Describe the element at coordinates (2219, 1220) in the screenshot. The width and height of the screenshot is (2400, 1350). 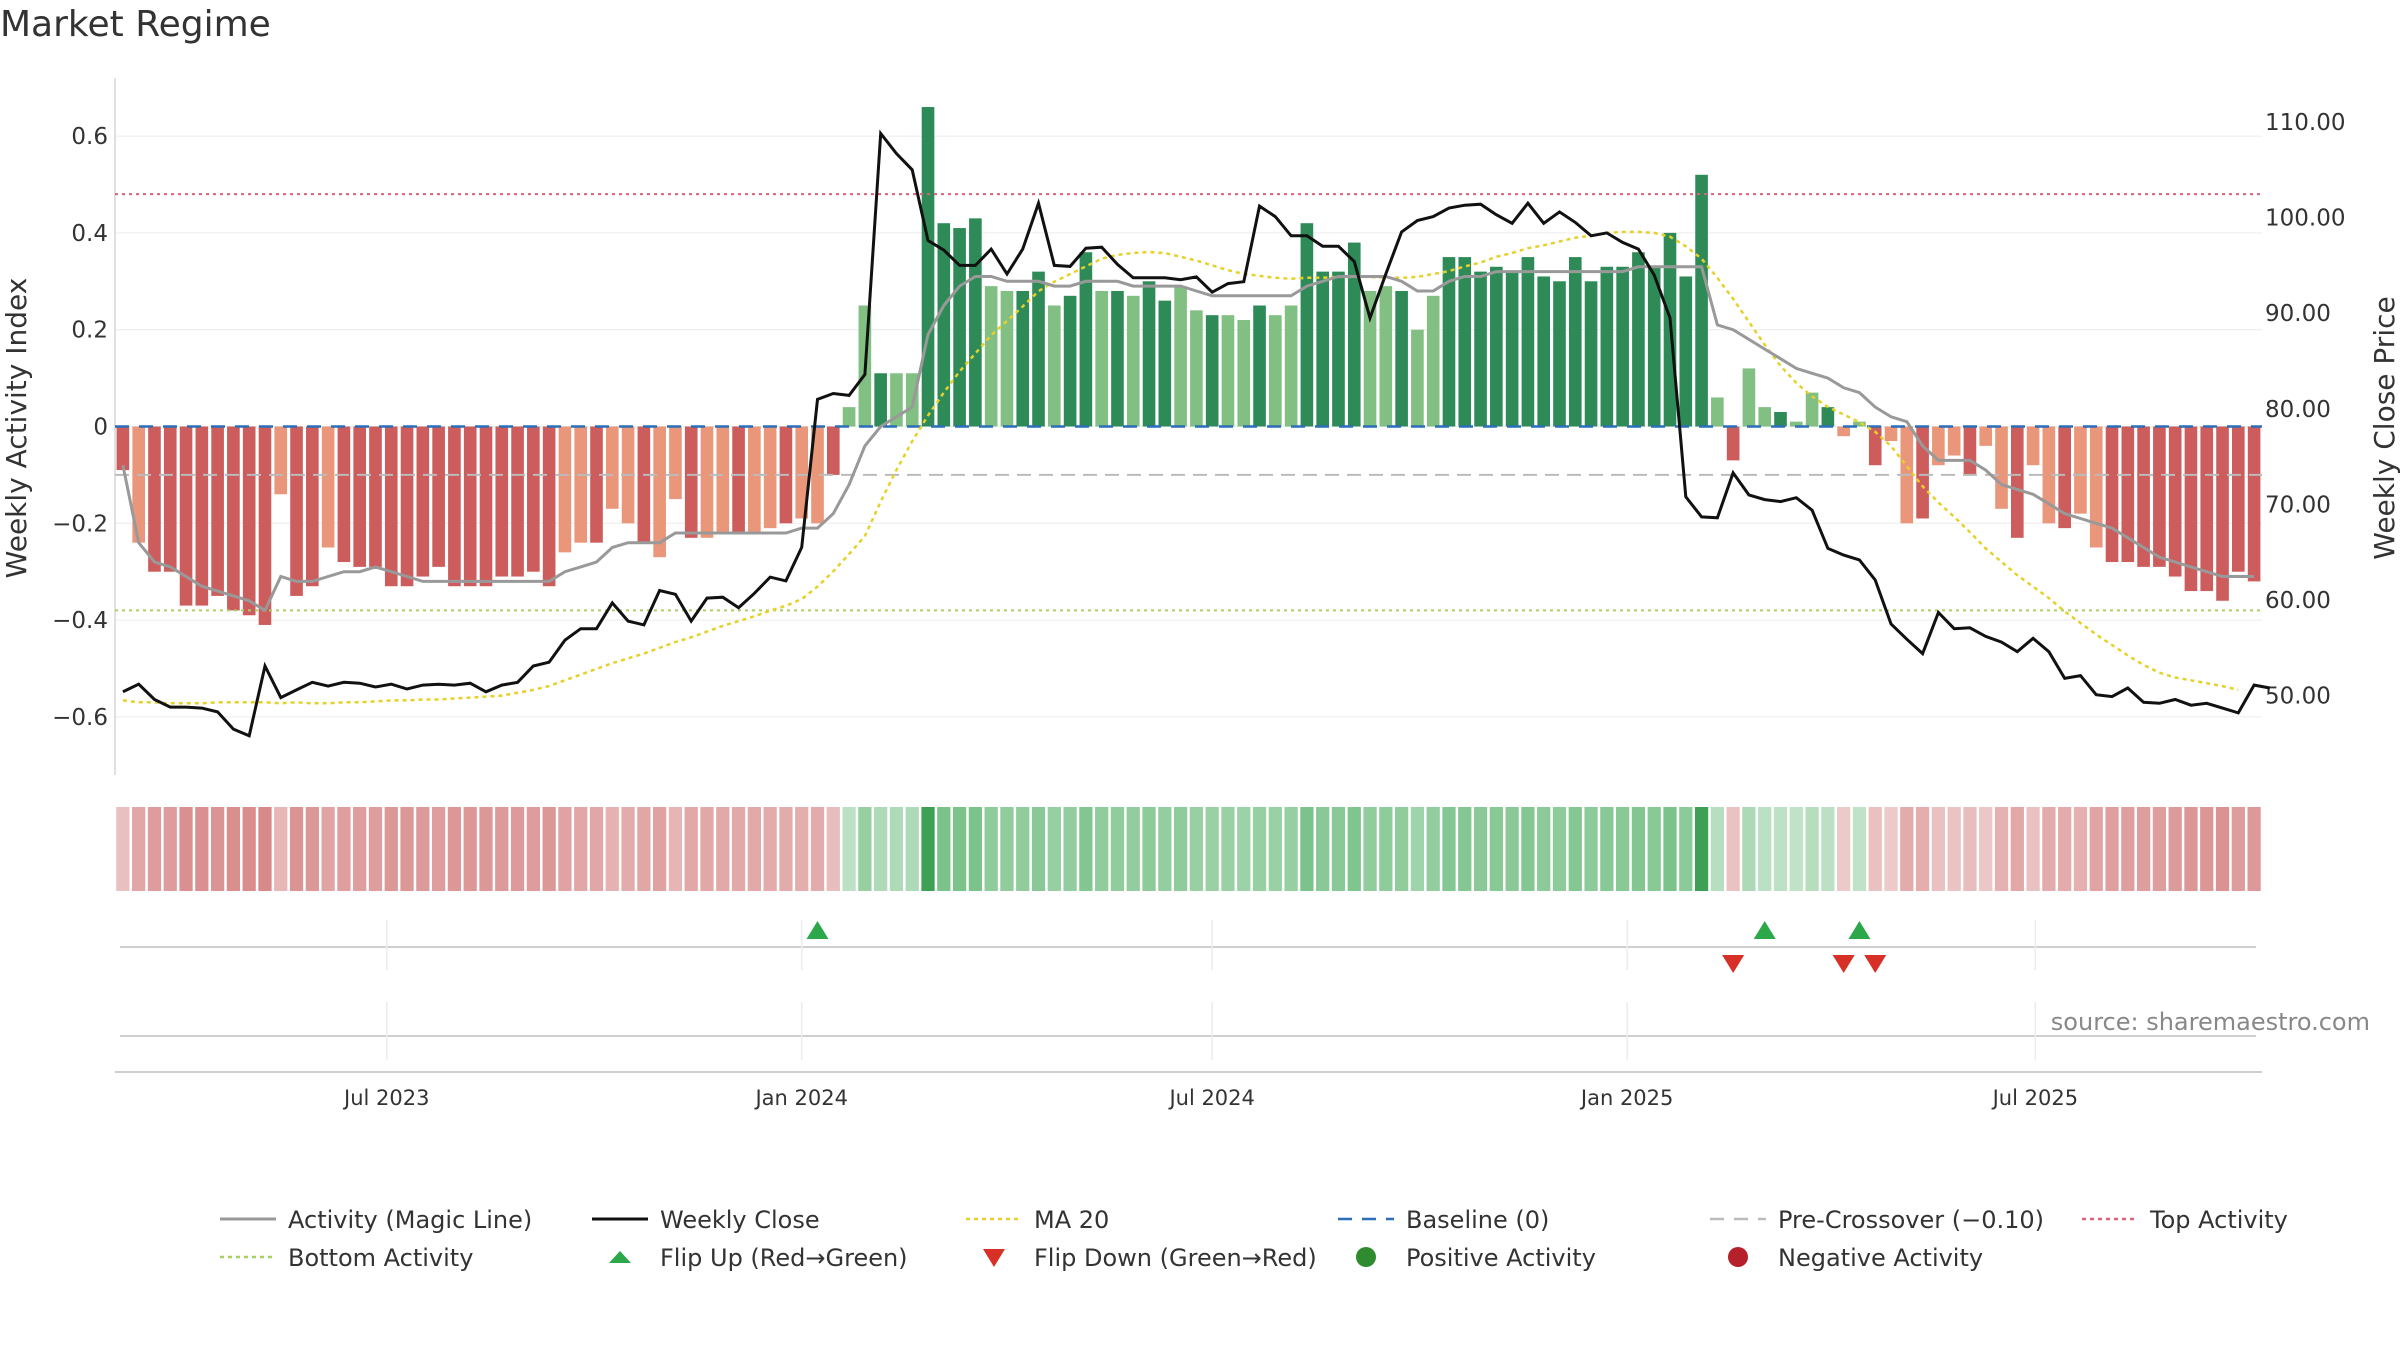
I see `legend-label: Top Activity` at that location.